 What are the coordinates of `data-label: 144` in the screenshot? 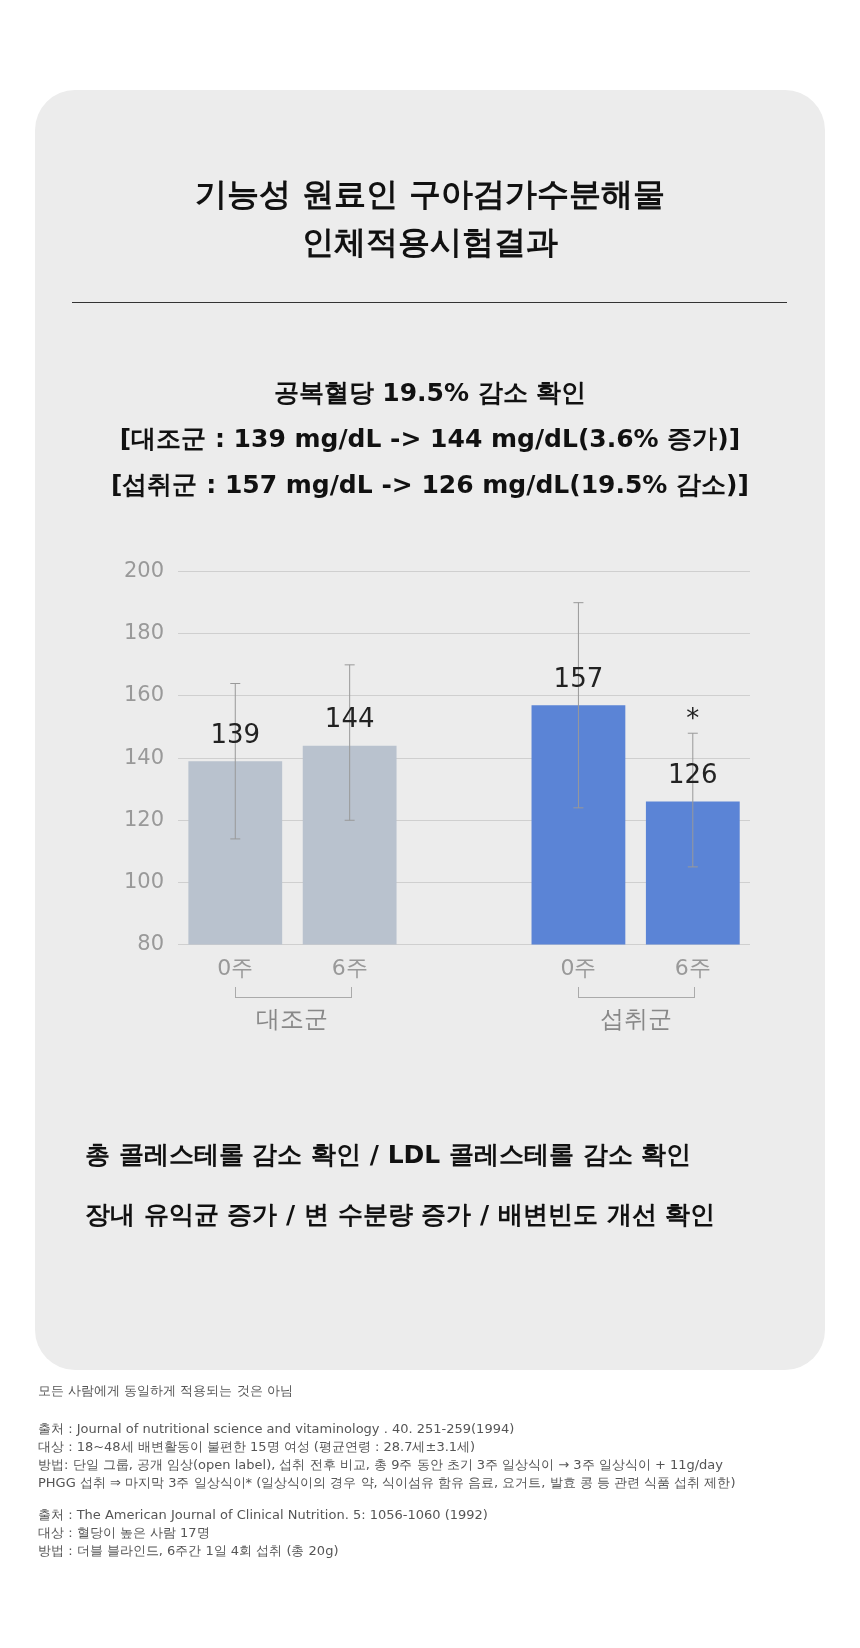 It's located at (349, 718).